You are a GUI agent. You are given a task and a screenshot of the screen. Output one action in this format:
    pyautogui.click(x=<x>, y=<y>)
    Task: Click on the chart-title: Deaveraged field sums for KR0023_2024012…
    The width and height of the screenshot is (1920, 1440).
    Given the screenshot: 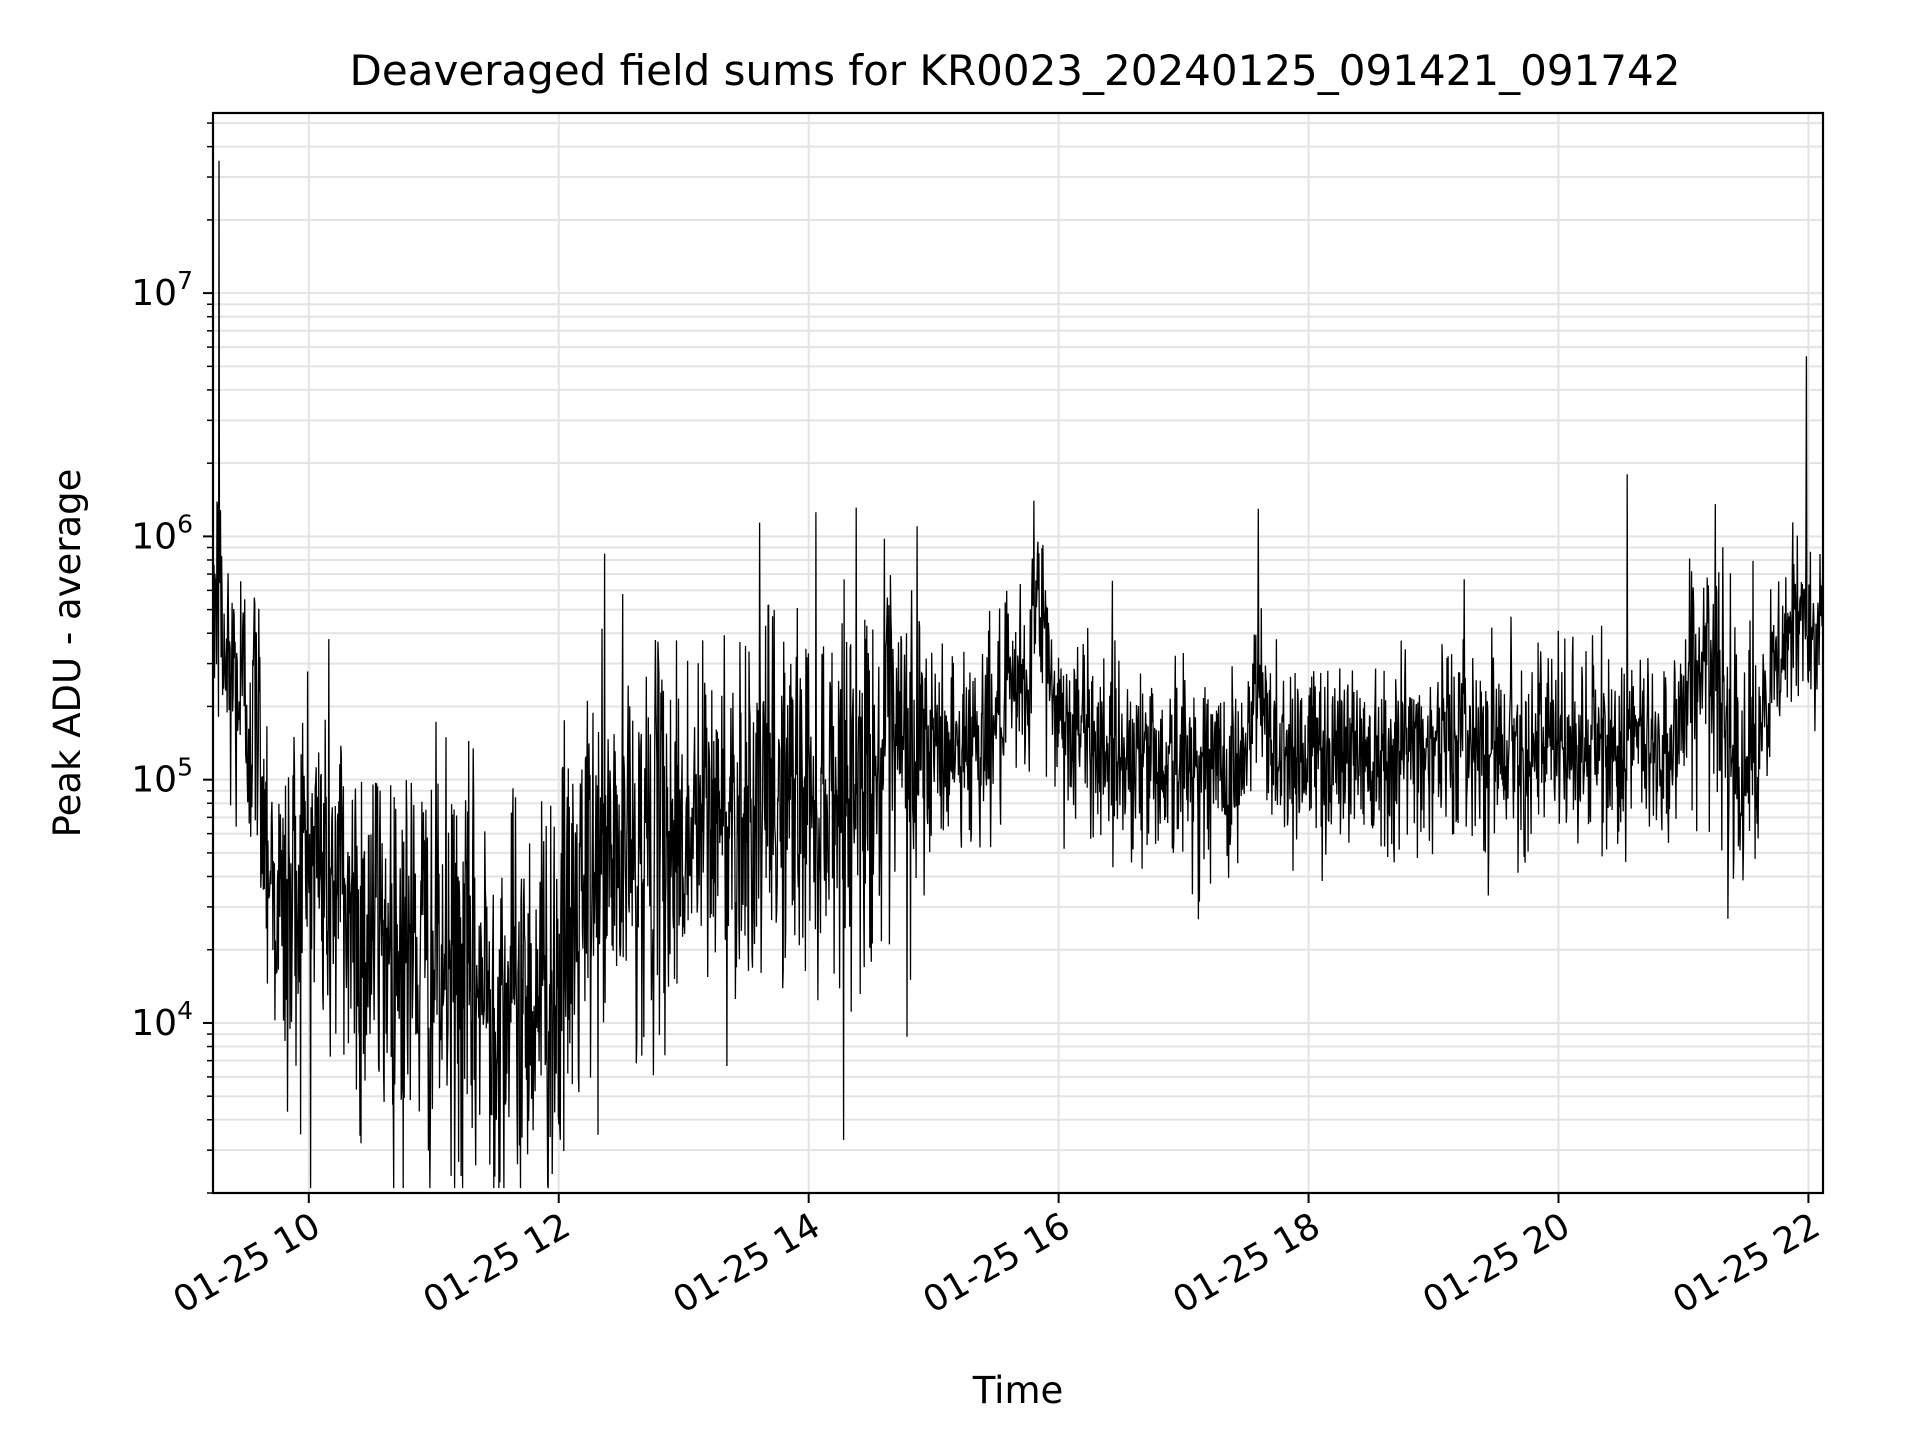 What is the action you would take?
    pyautogui.click(x=1015, y=70)
    